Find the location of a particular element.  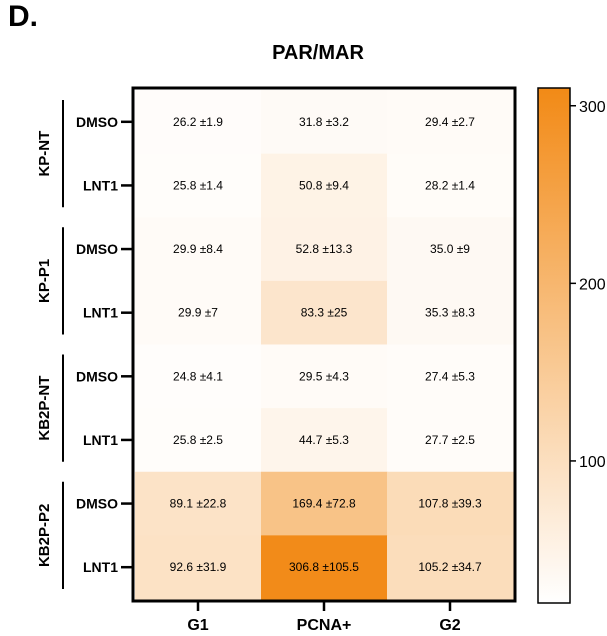

cell-label: 27.4 ±5.3 is located at coordinates (450, 376).